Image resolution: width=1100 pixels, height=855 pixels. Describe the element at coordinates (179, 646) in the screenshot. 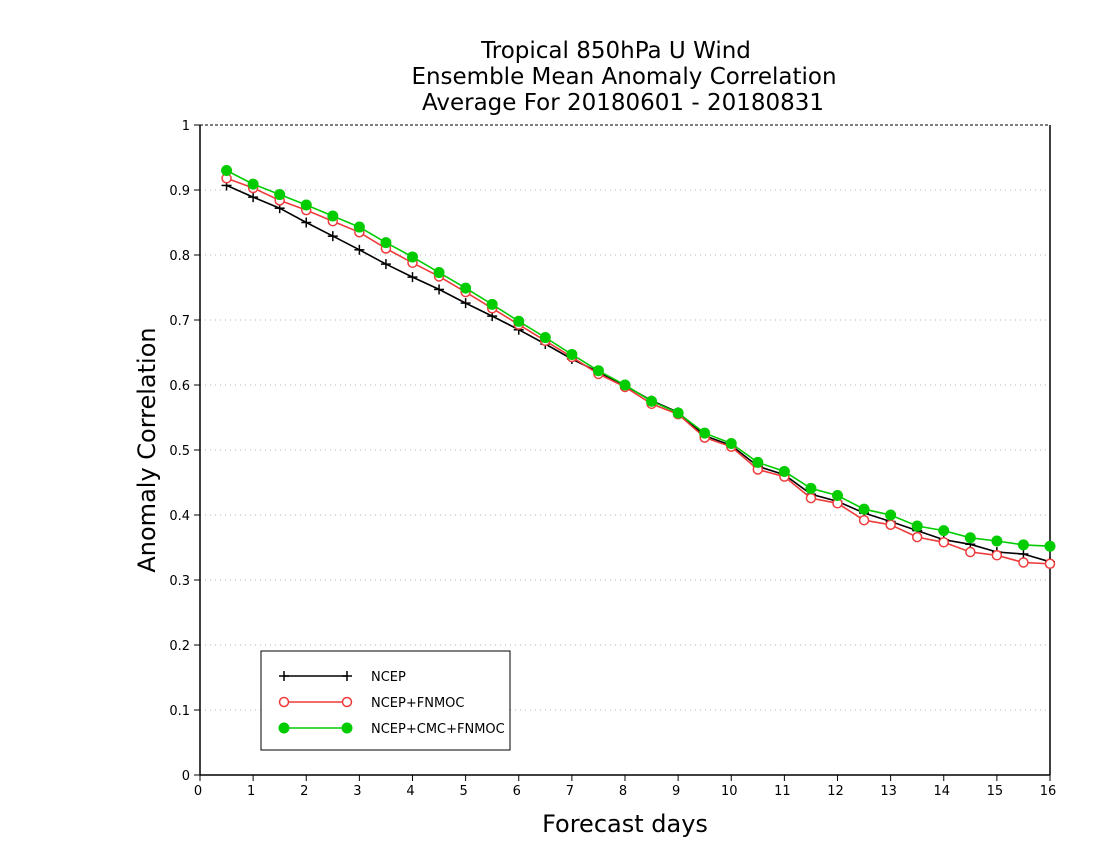

I see `y-tick-label-2: 0.2` at that location.